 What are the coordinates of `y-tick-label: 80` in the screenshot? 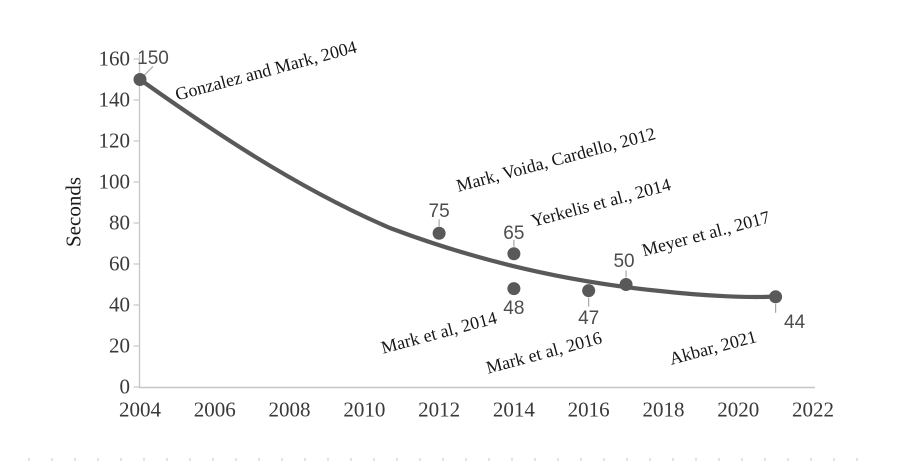 It's located at (119, 222).